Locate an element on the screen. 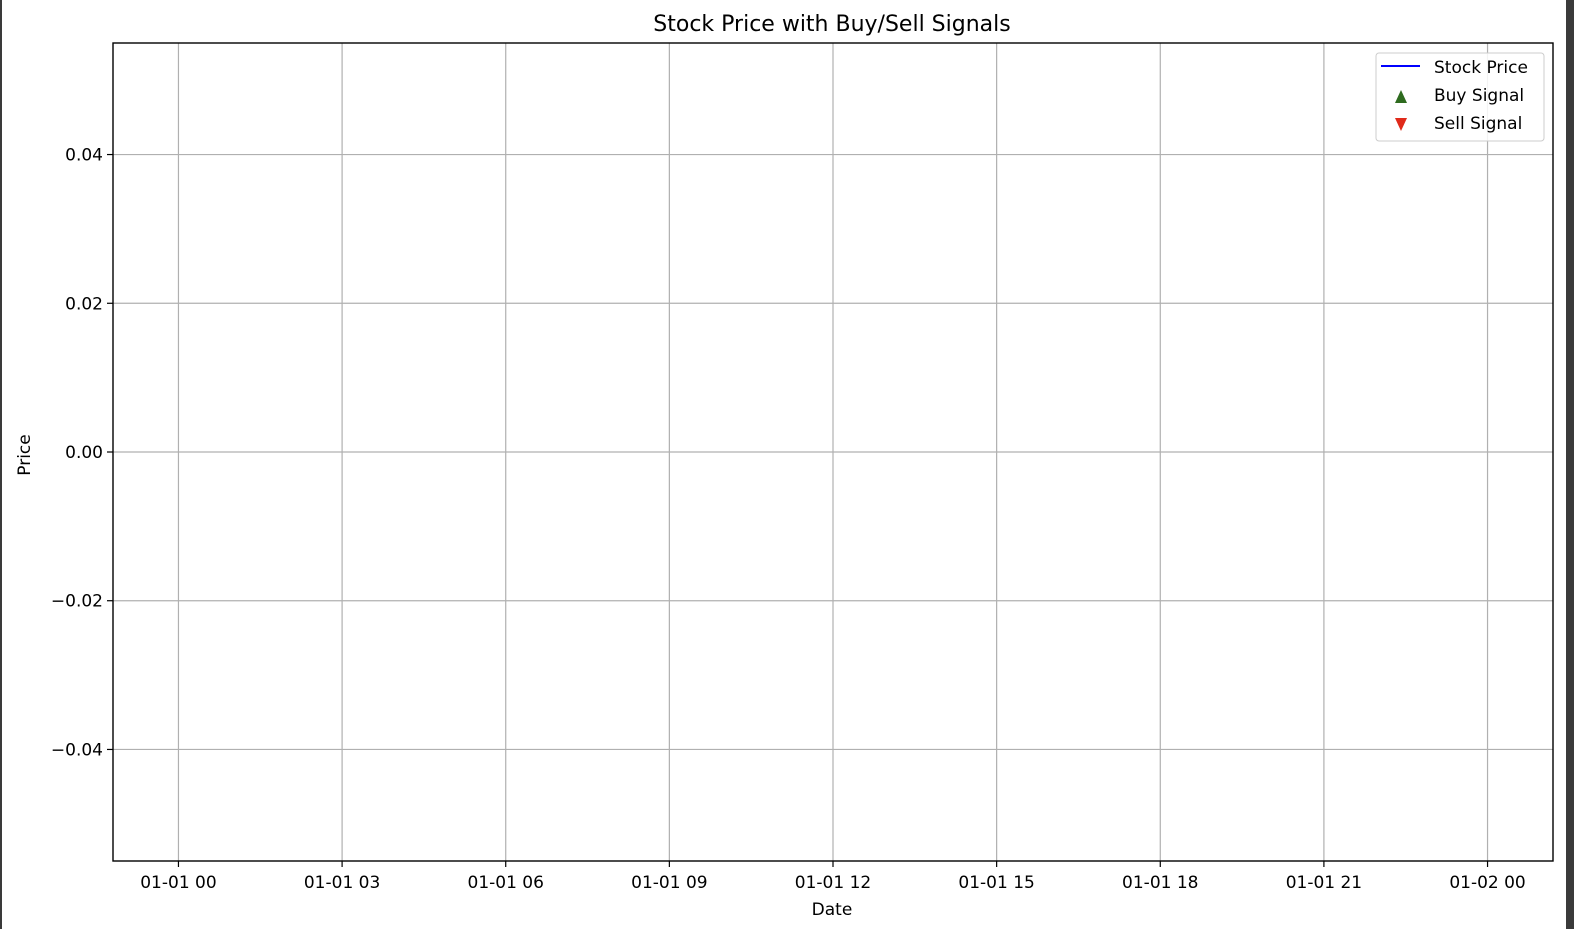 This screenshot has width=1574, height=929. legend-box is located at coordinates (1460, 97).